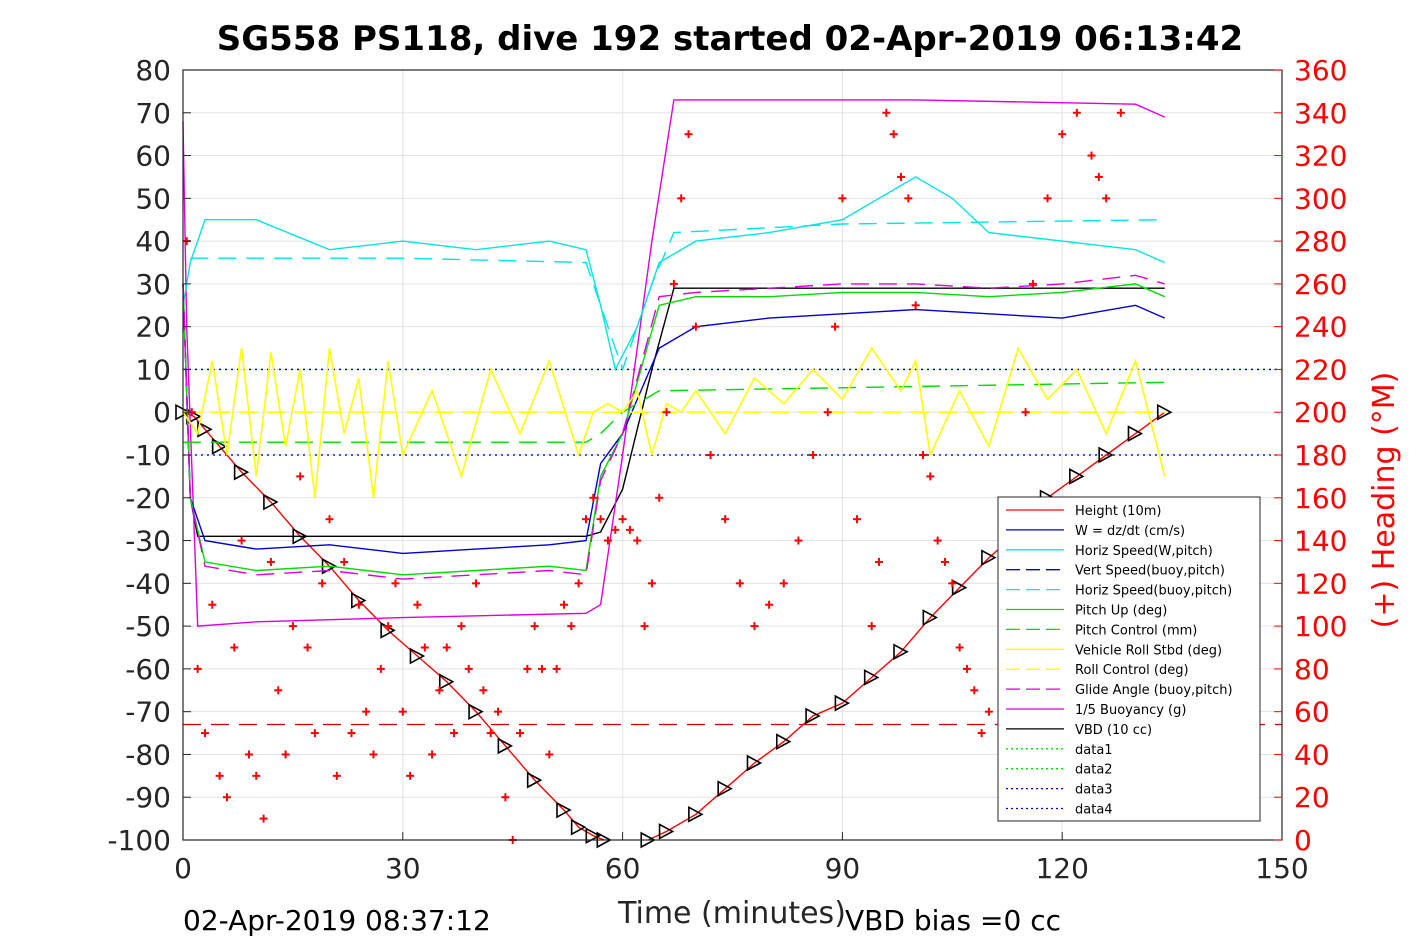 Image resolution: width=1417 pixels, height=945 pixels. Describe the element at coordinates (153, 113) in the screenshot. I see `y-left-tick-label: 70` at that location.